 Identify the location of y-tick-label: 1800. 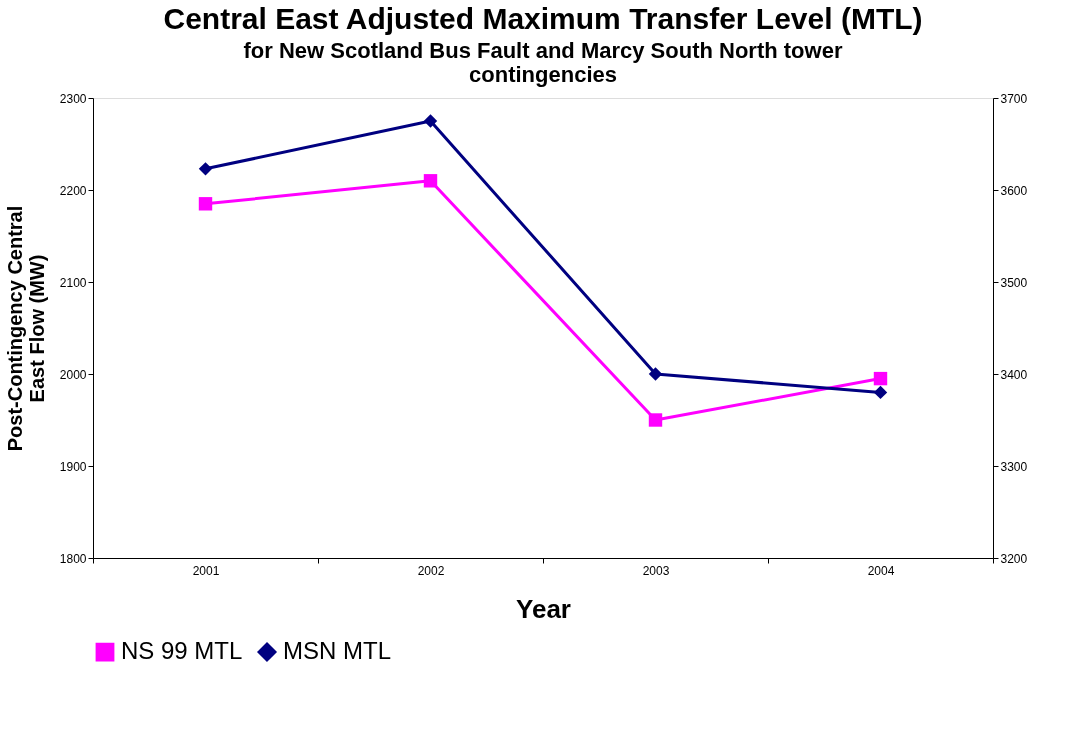
(73, 558).